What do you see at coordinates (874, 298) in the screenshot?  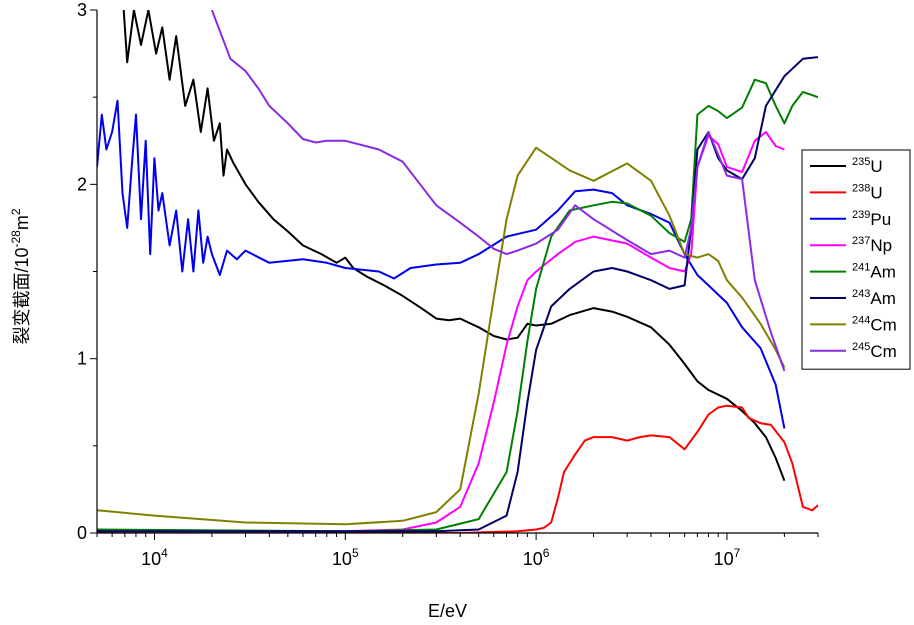 I see `legend-label: 243Am` at bounding box center [874, 298].